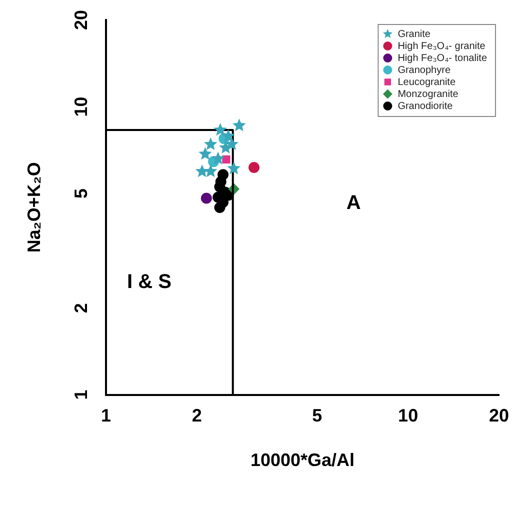  Describe the element at coordinates (414, 34) in the screenshot. I see `legend-label: Granite` at that location.